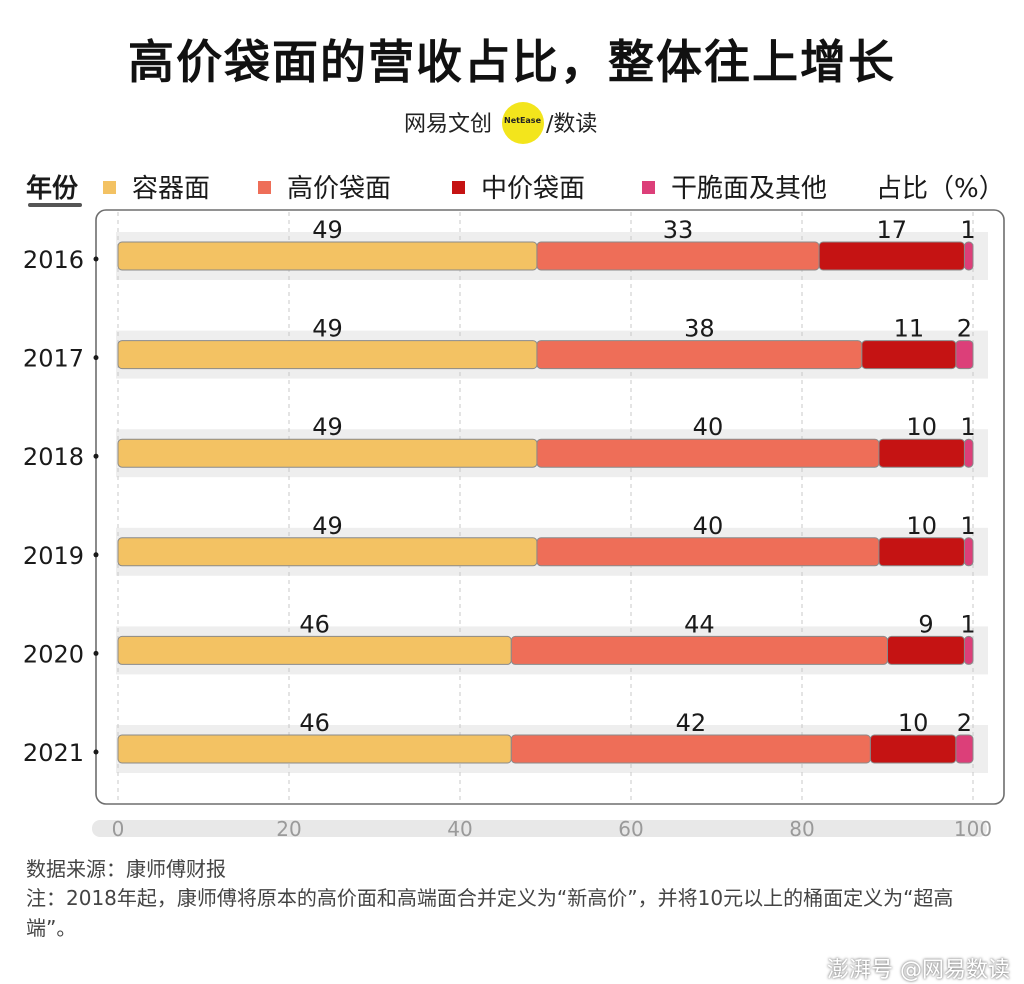  I want to click on legend-item: 中价袋面, so click(518, 186).